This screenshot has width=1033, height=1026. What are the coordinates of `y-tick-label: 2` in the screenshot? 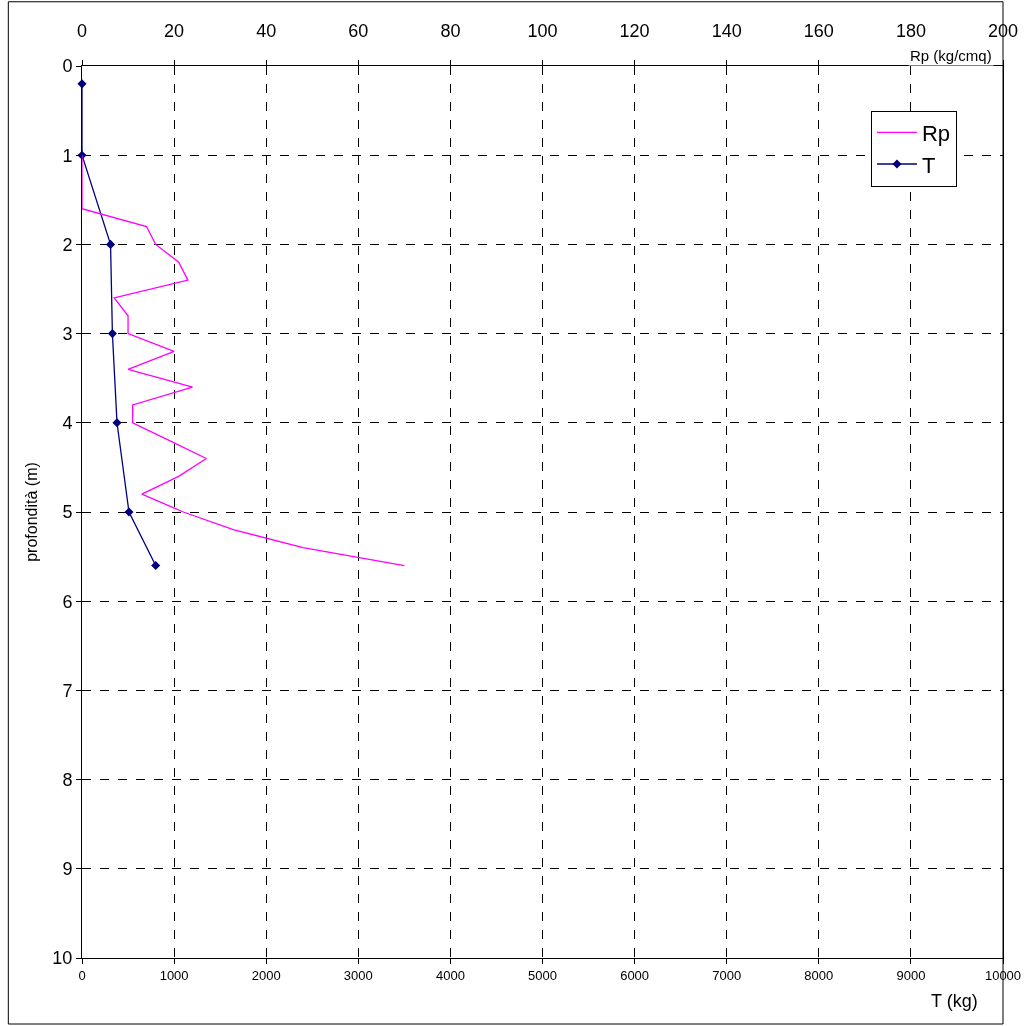 It's located at (67, 244).